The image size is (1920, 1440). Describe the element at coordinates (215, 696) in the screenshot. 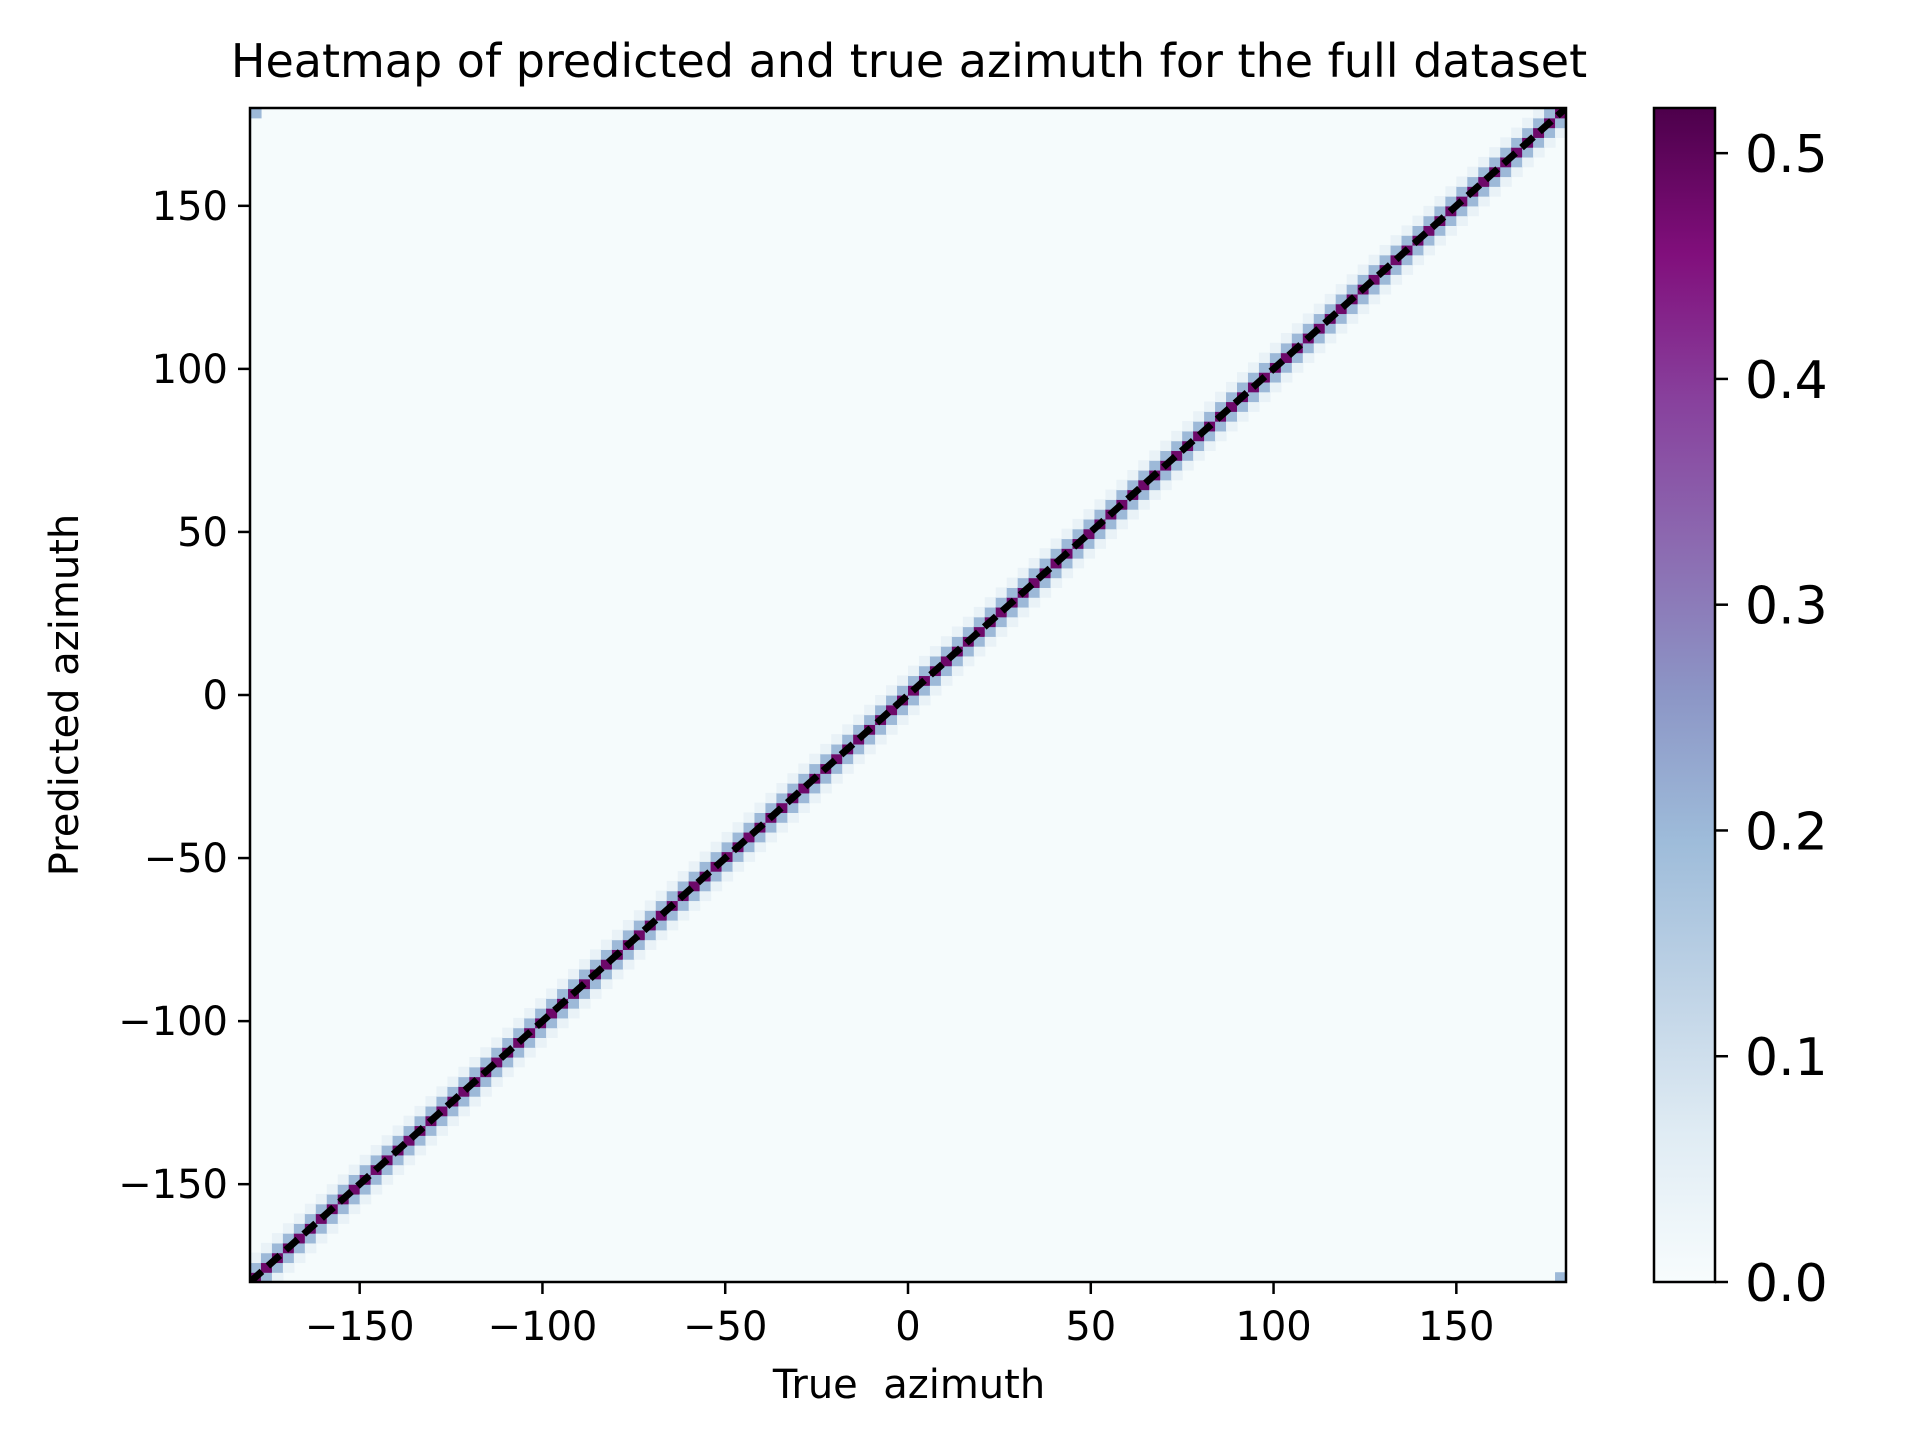

I see `y-tick-label: 0` at that location.